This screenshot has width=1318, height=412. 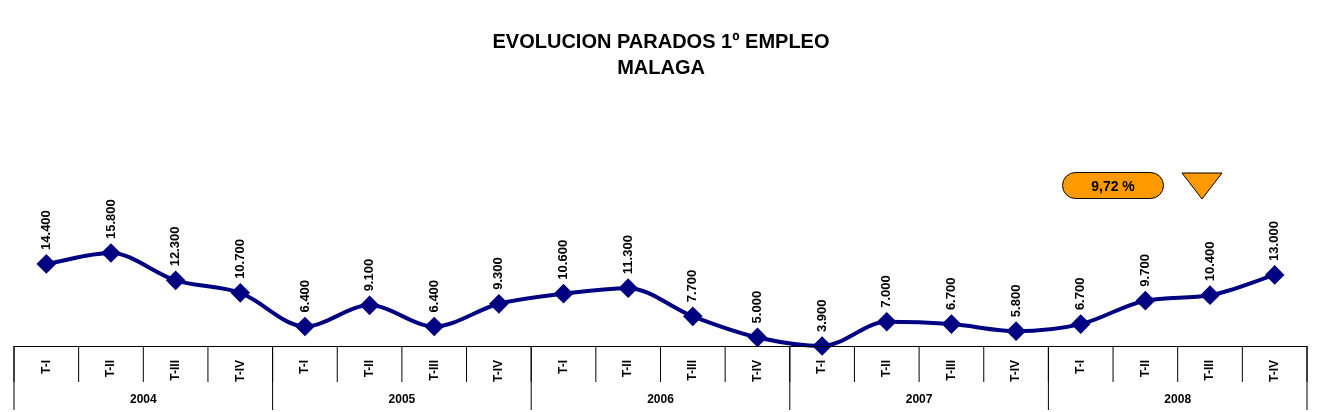 What do you see at coordinates (1274, 241) in the screenshot?
I see `data-label: 13.000` at bounding box center [1274, 241].